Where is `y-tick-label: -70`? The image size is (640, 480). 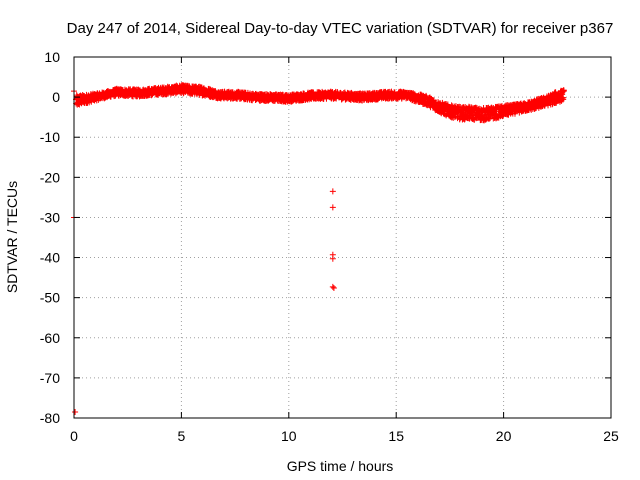
y-tick-label: -70 is located at coordinates (50, 378).